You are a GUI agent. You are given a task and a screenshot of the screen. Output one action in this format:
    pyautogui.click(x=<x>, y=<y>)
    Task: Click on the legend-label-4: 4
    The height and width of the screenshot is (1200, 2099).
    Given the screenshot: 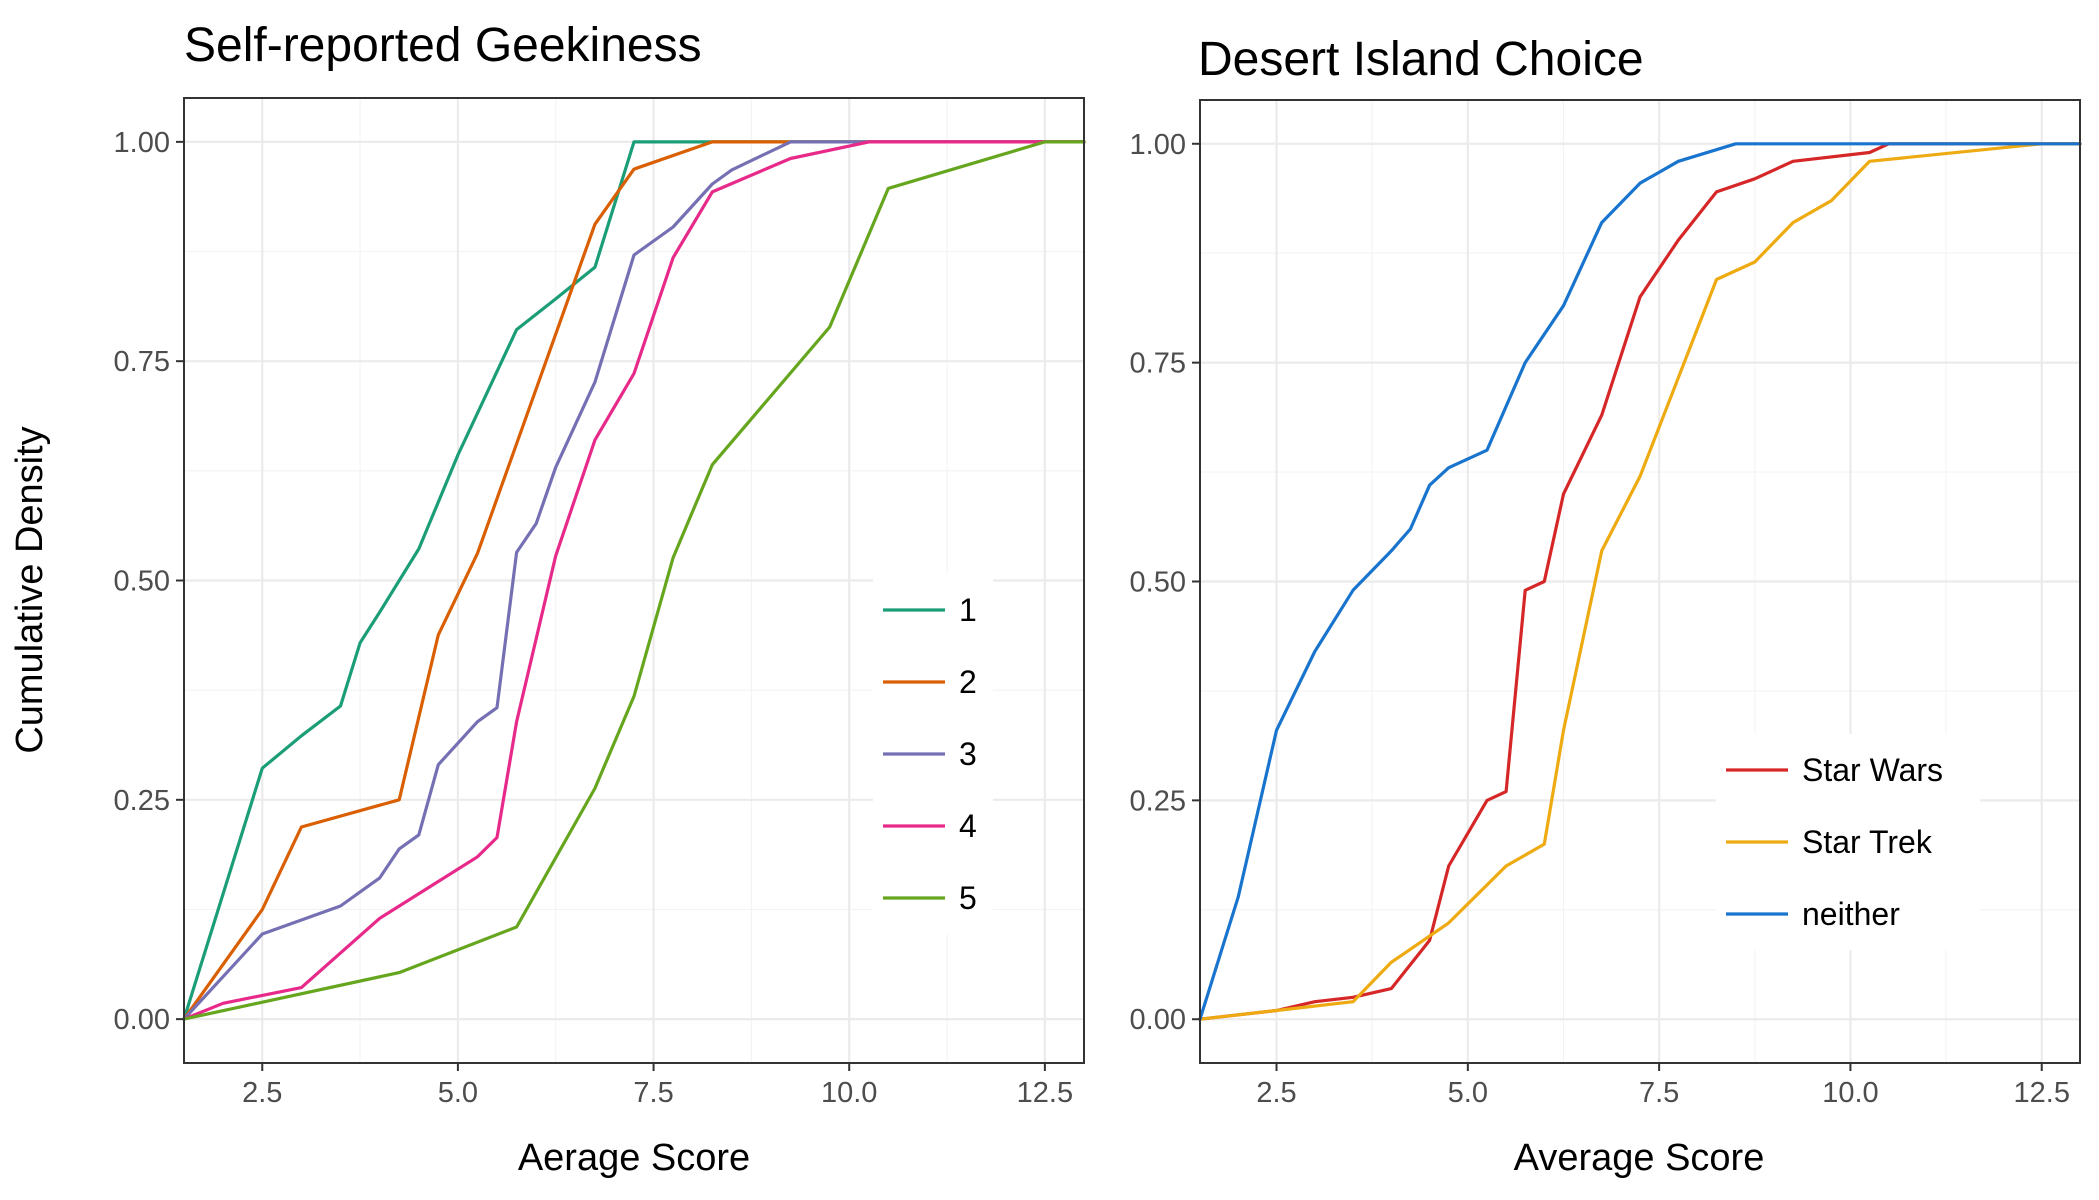 What is the action you would take?
    pyautogui.click(x=968, y=826)
    